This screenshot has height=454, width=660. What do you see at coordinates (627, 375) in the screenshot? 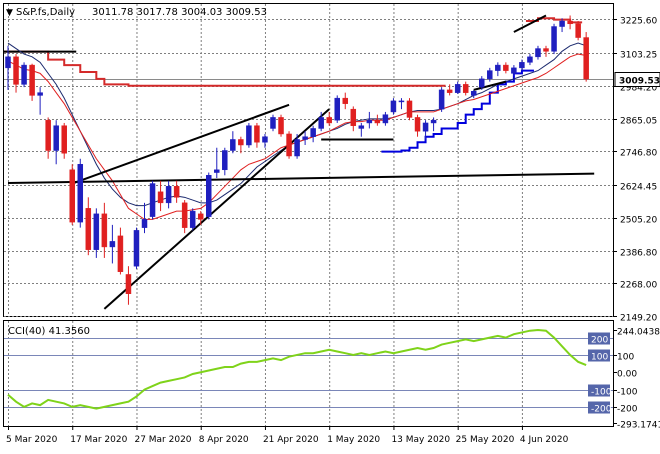
I see `cci-y-axis-label: 0.00` at bounding box center [627, 375].